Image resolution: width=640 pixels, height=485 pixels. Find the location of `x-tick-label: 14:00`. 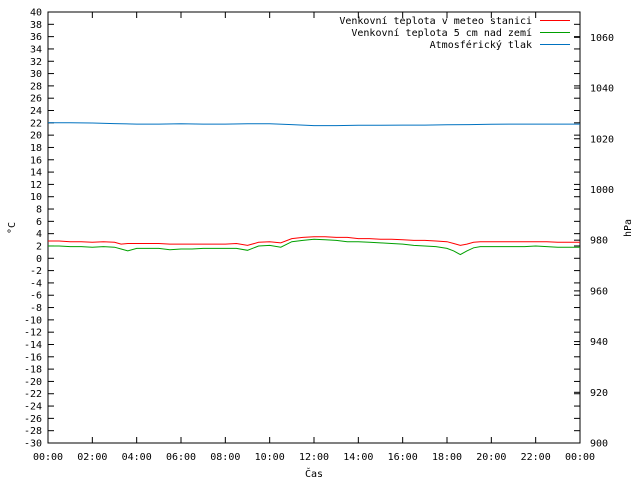

x-tick-label: 14:00 is located at coordinates (358, 457).